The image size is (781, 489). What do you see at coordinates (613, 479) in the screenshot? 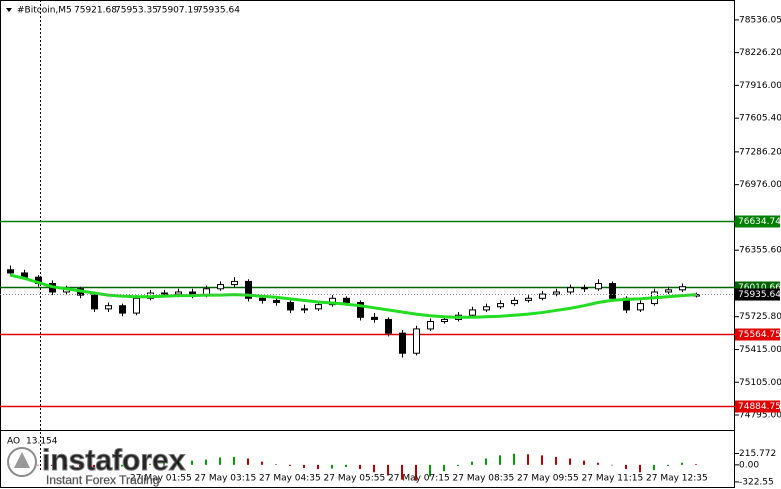
I see `x-tick-label: 27 May 11:15` at bounding box center [613, 479].